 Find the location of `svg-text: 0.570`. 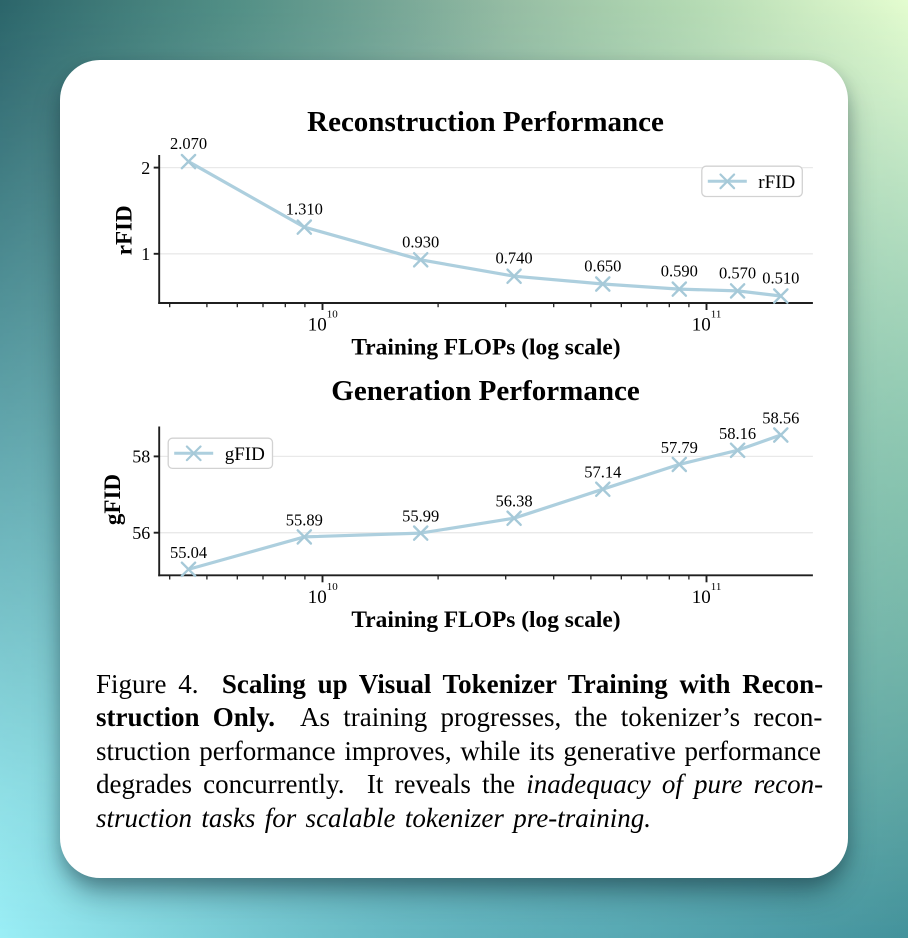

svg-text: 0.570 is located at coordinates (737, 272).